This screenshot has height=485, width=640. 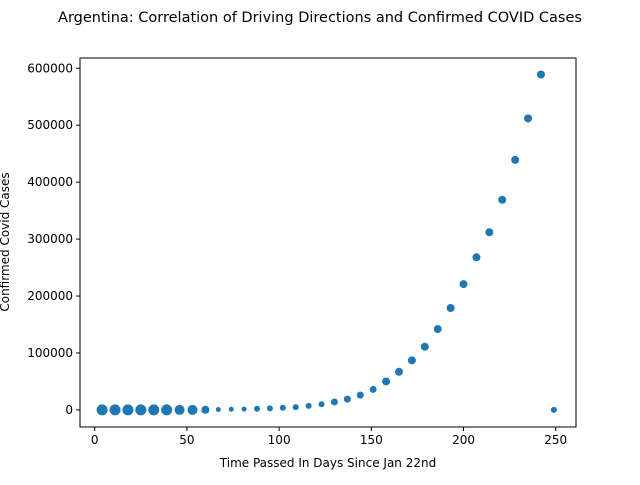 I want to click on y-tick-label: 300000, so click(x=50, y=239).